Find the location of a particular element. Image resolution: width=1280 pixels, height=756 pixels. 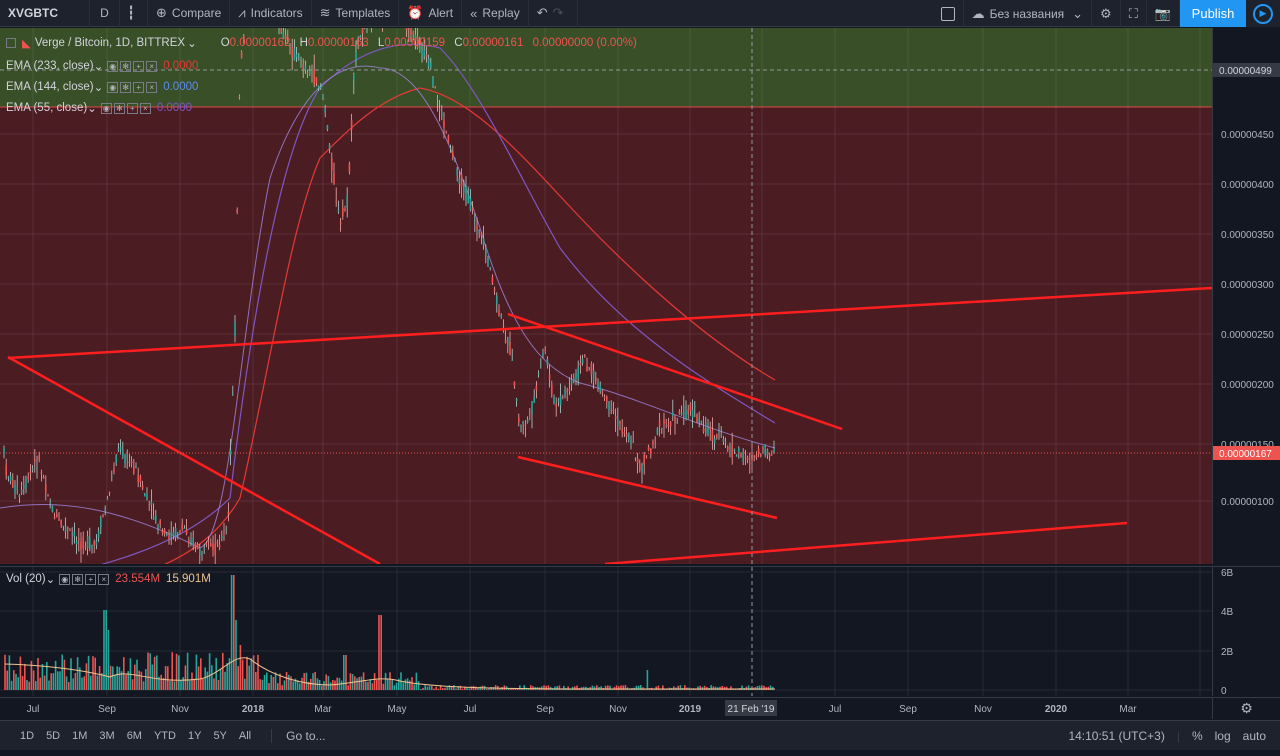

legend-title: Verge / Bitcoin, 1D, BITTREX is located at coordinates (110, 43).